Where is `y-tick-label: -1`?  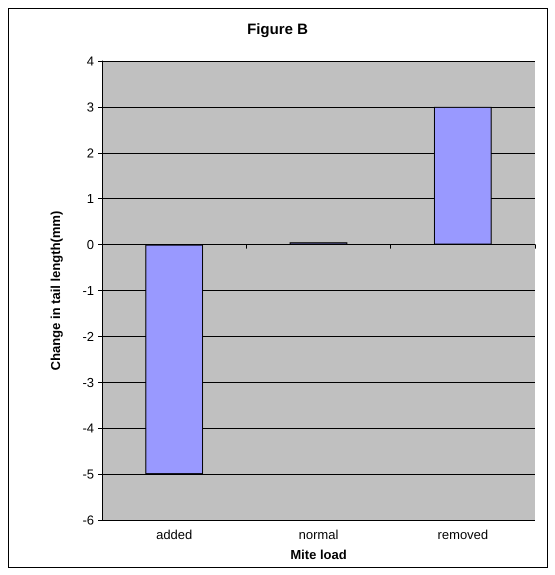 y-tick-label: -1 is located at coordinates (88, 290).